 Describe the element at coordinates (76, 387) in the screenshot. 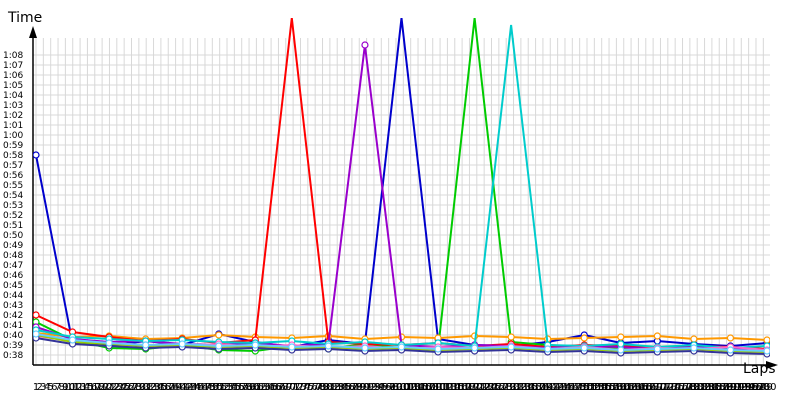

I see `x-tick-label: 12` at that location.